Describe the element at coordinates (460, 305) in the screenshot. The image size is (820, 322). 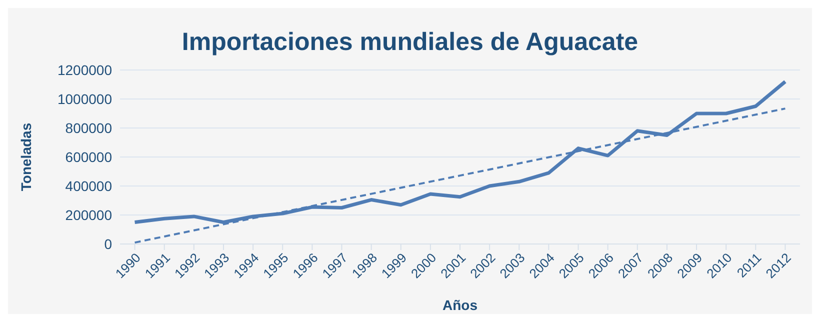
I see `x-axis-title: Años` at that location.